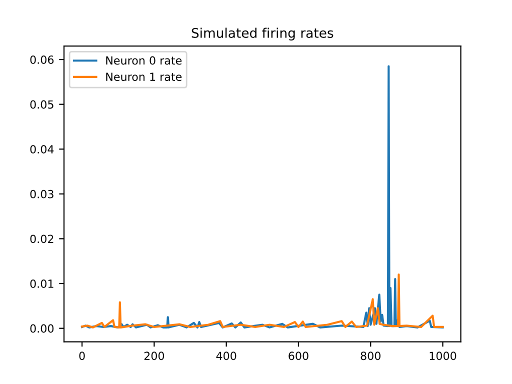 The height and width of the screenshot is (384, 512). Describe the element at coordinates (443, 356) in the screenshot. I see `x-tick-label: 1000` at that location.